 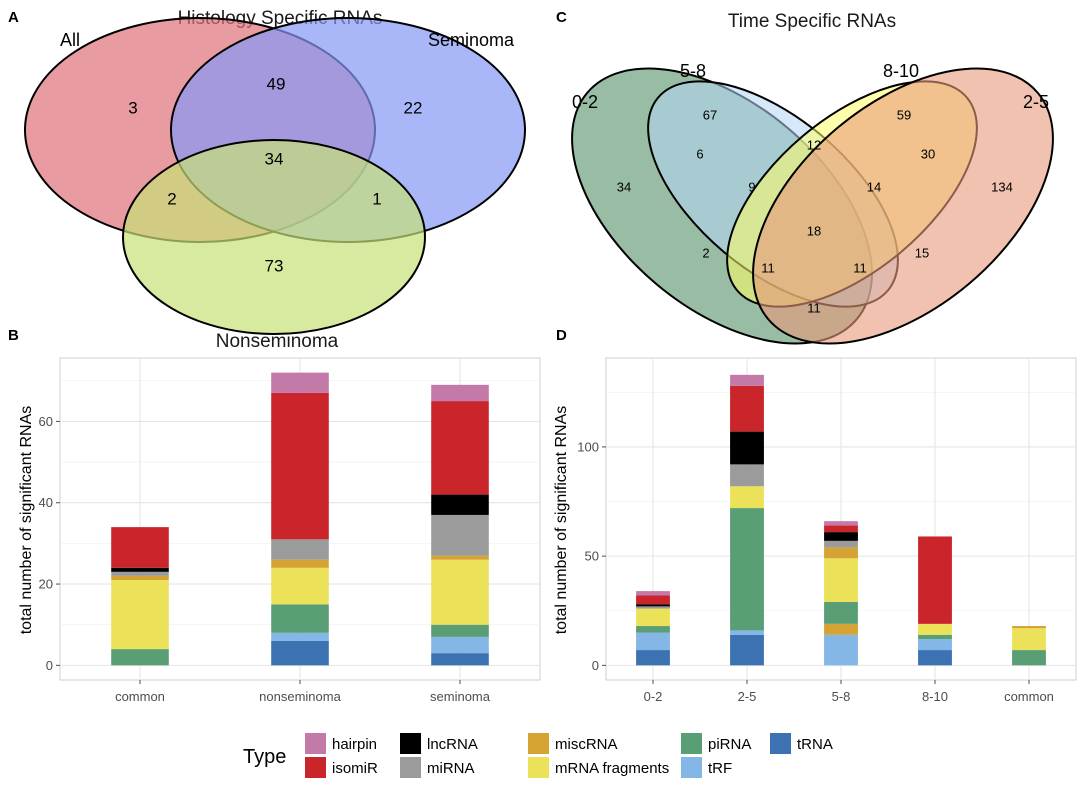 What do you see at coordinates (814, 145) in the screenshot?
I see `venn-count-r-58-810: 12` at bounding box center [814, 145].